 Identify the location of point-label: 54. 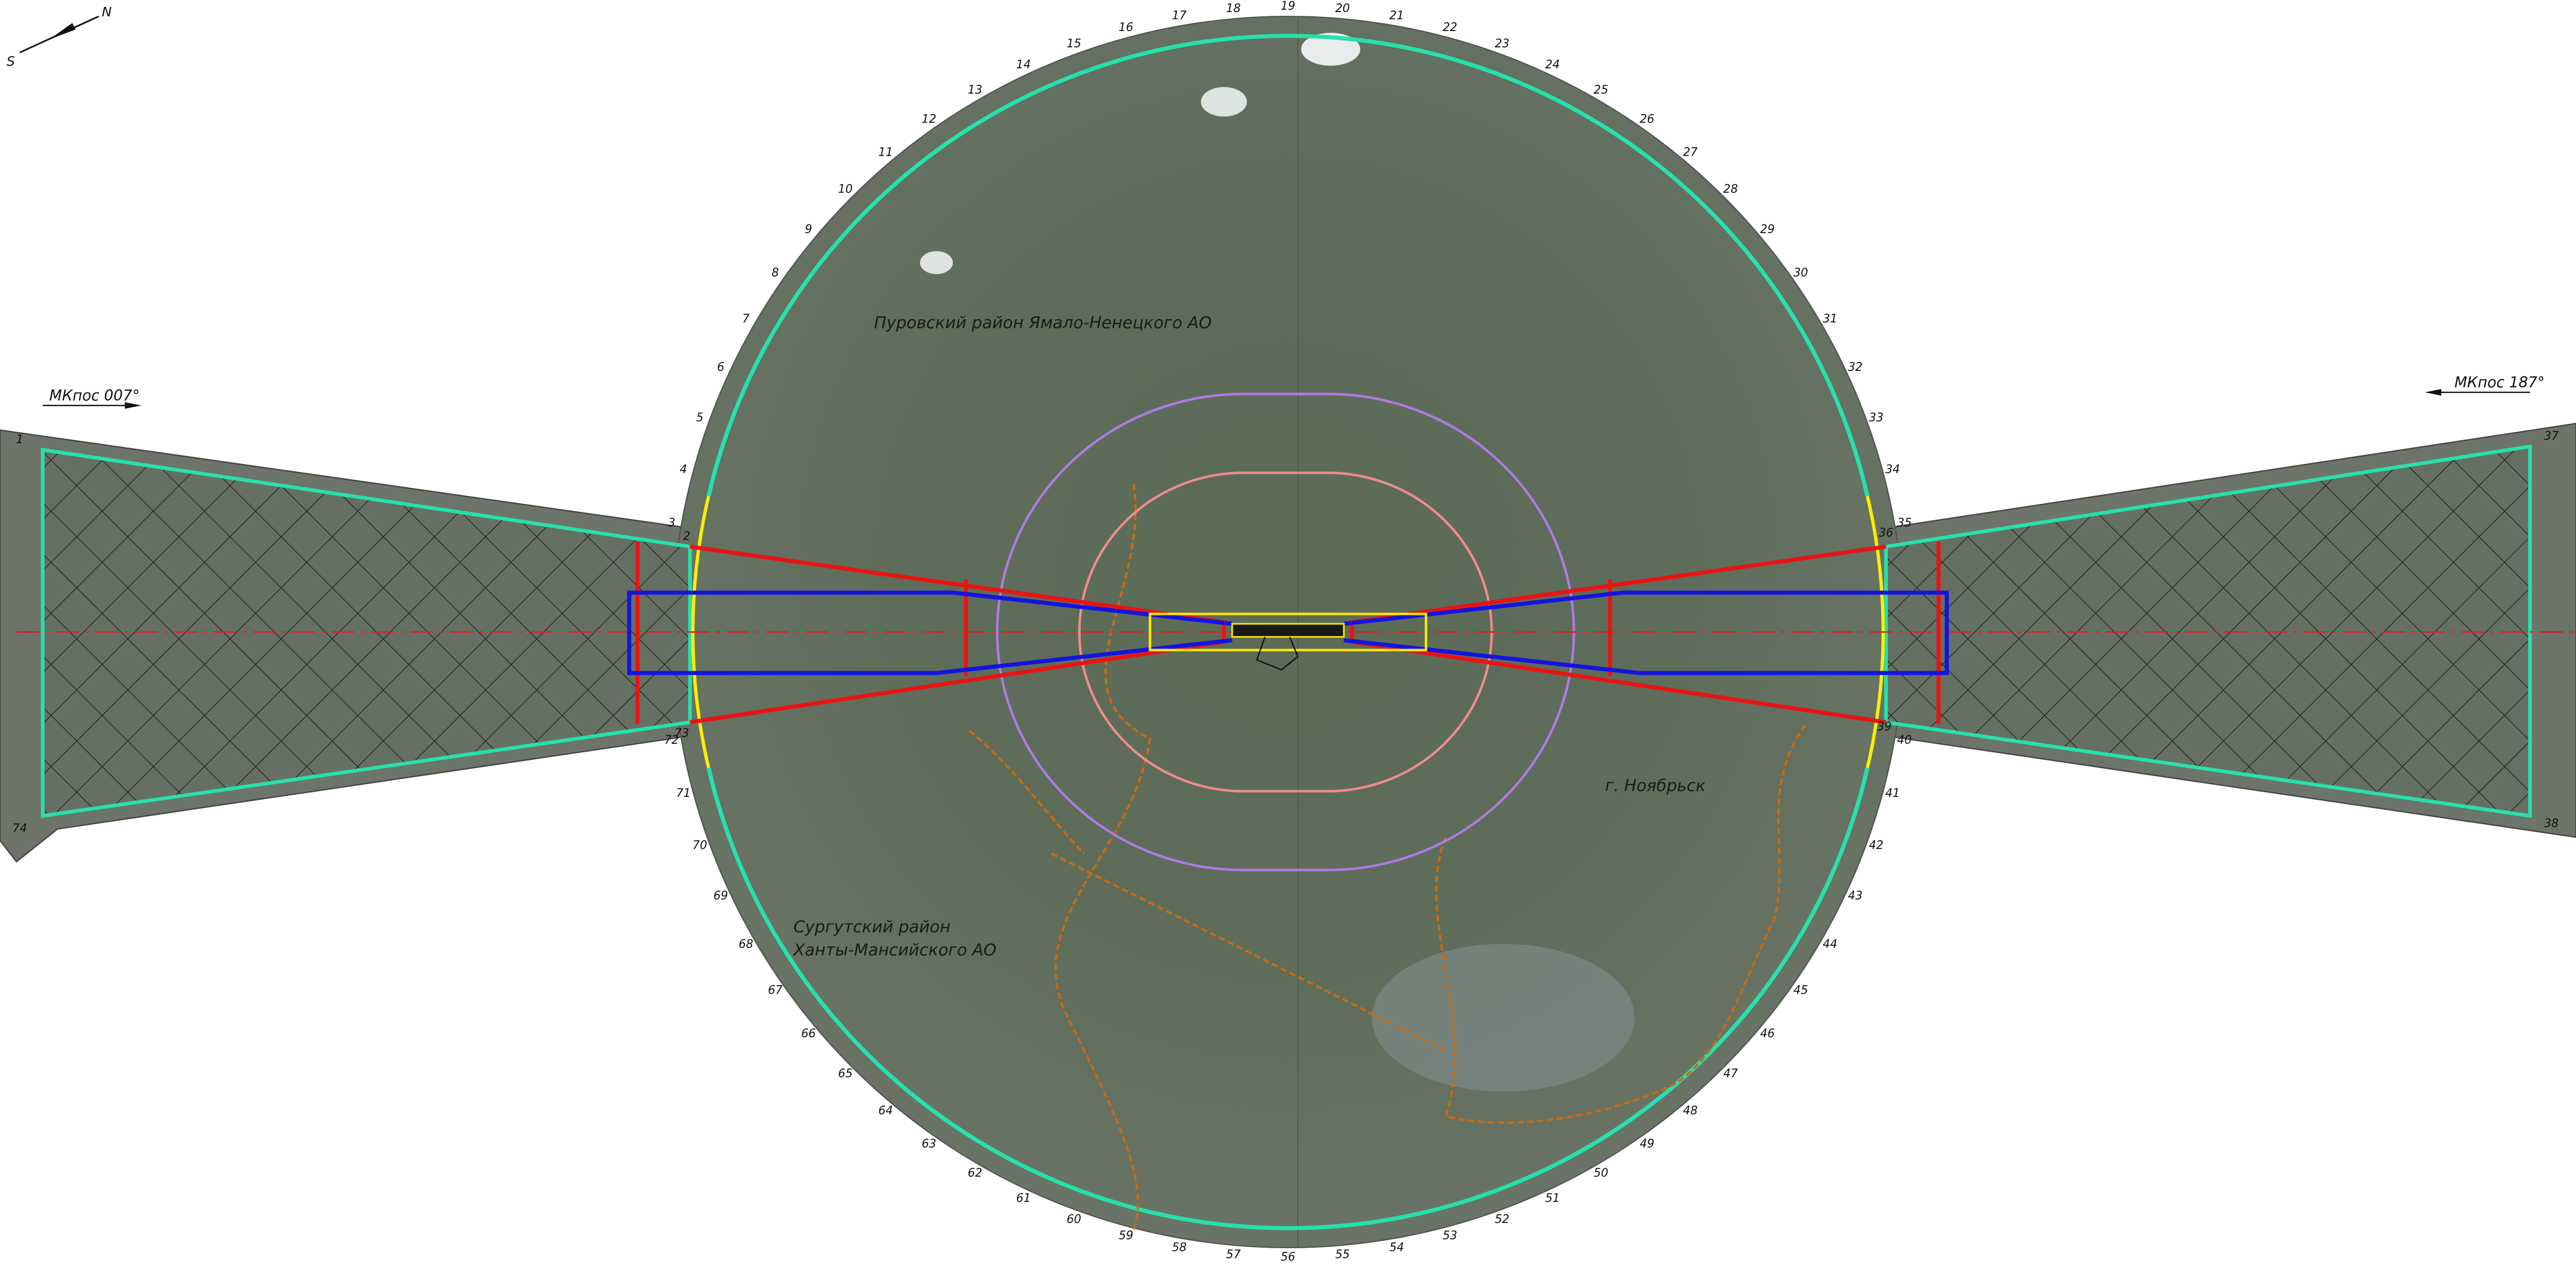
(1397, 1247).